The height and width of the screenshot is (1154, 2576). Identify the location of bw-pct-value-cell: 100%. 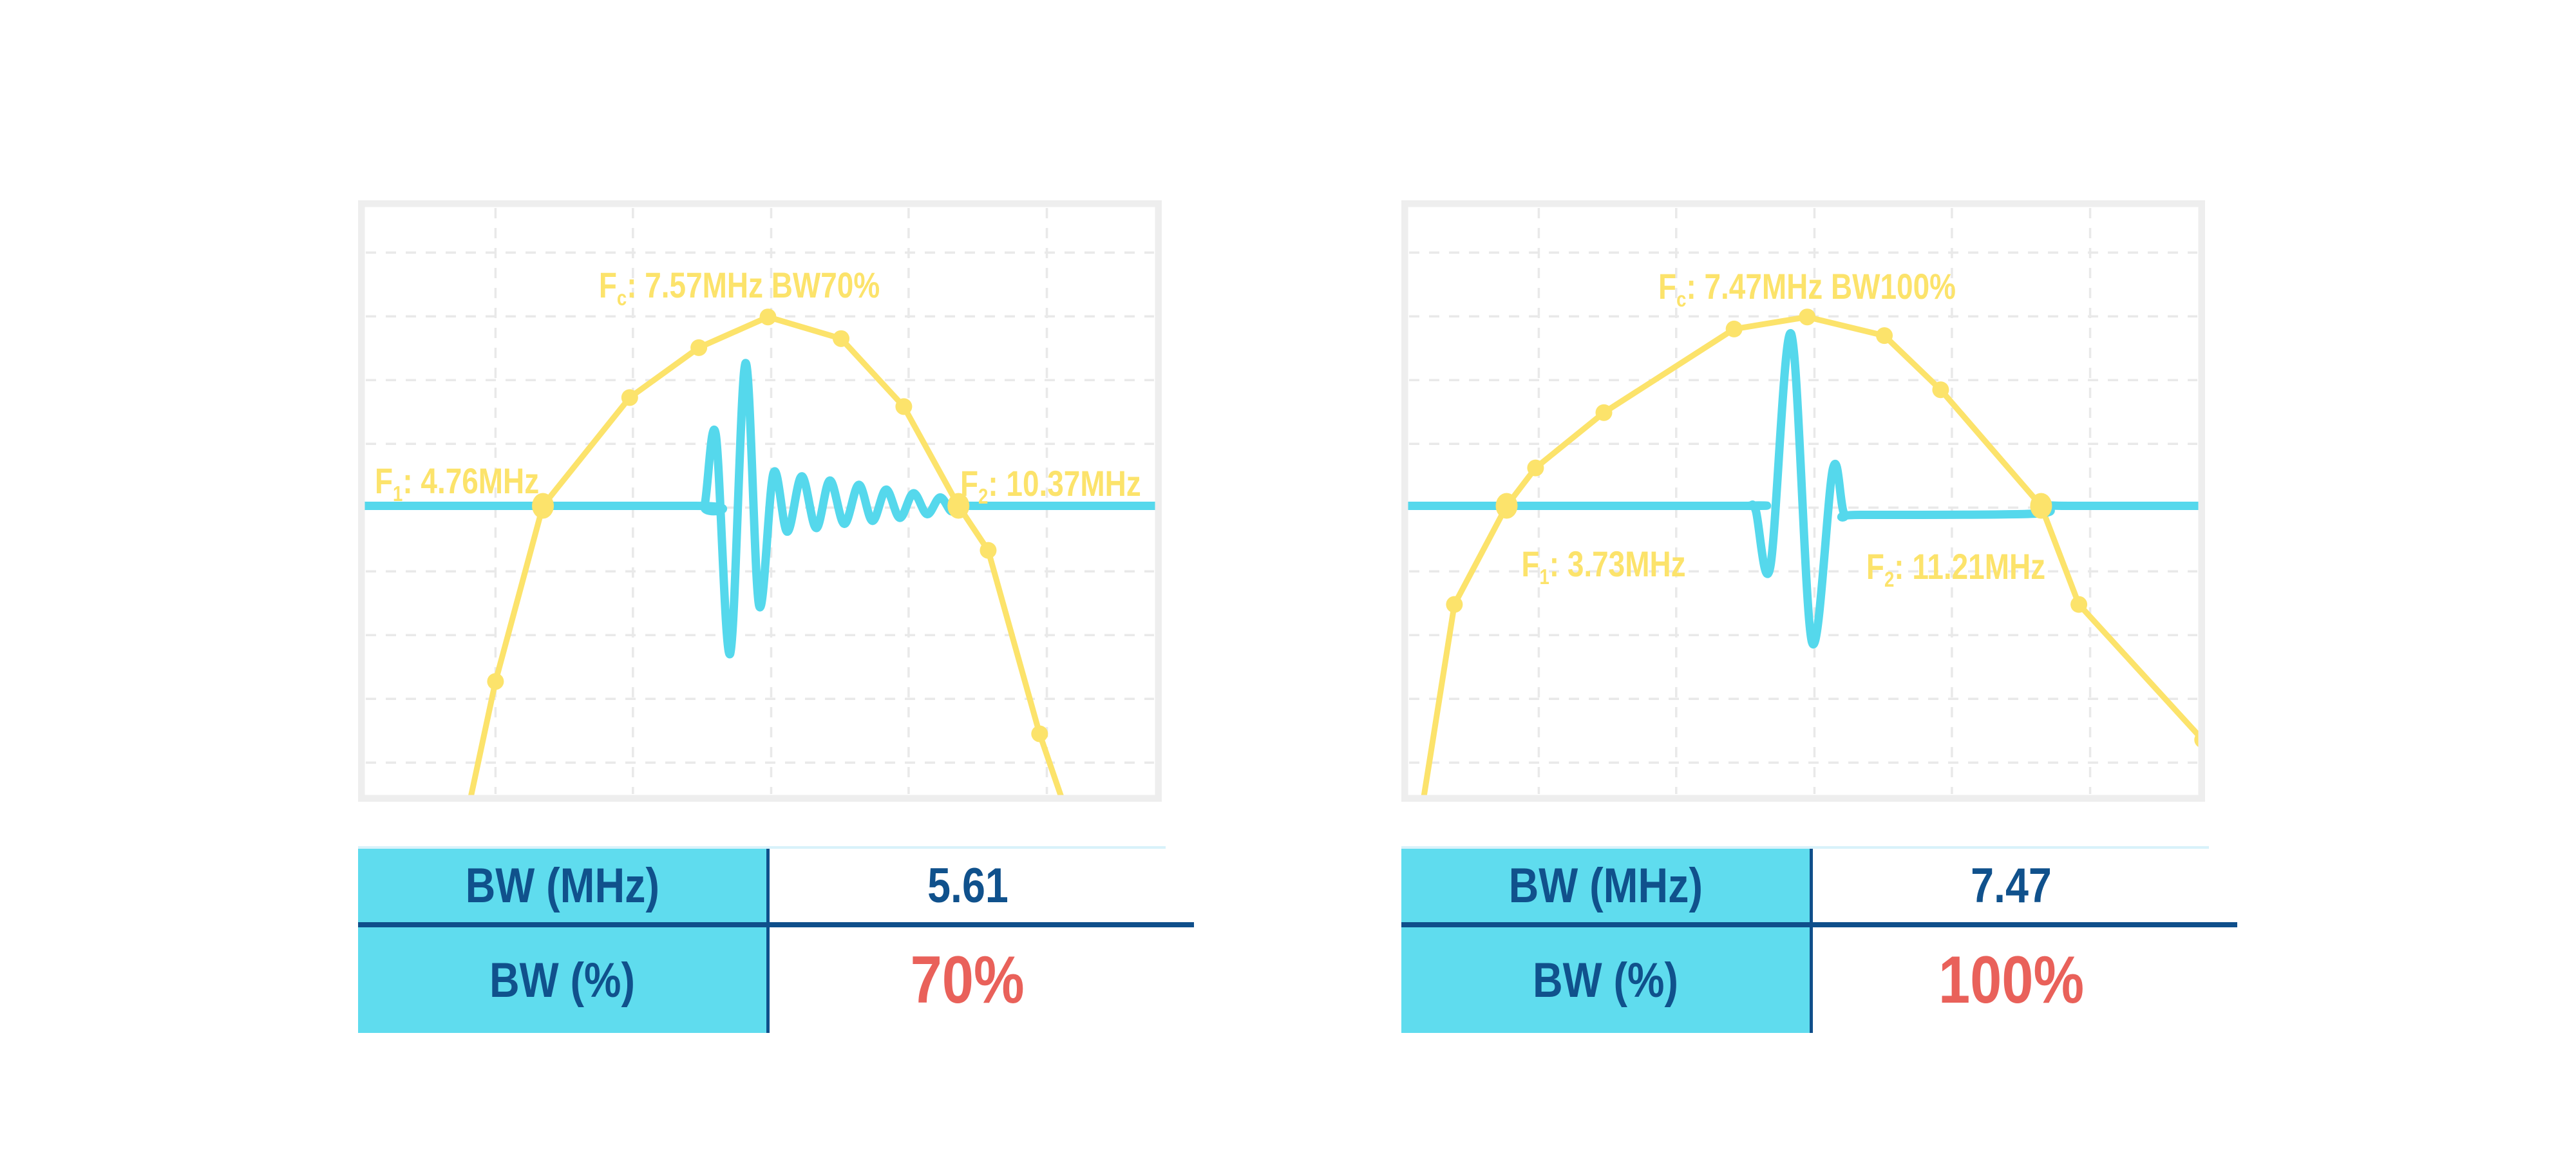
(2011, 980).